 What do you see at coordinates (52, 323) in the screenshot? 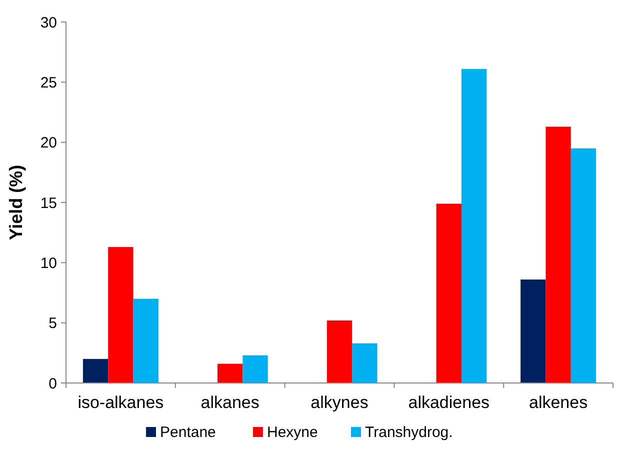
I see `y-tick-label: 5` at bounding box center [52, 323].